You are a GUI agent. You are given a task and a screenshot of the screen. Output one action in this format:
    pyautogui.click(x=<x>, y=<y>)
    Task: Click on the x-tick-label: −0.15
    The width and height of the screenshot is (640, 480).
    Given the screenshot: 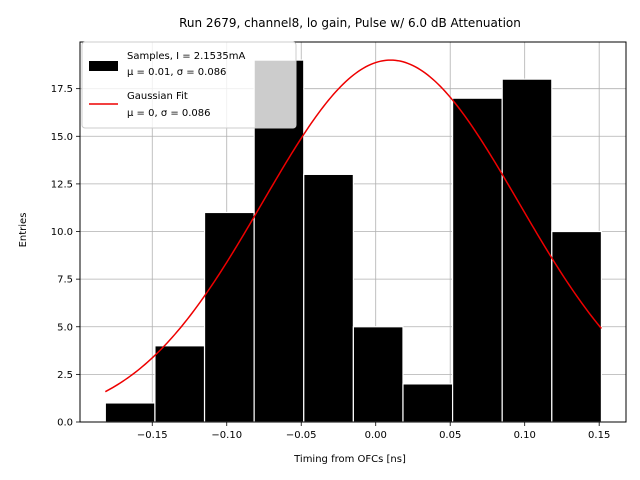 What is the action you would take?
    pyautogui.click(x=152, y=435)
    